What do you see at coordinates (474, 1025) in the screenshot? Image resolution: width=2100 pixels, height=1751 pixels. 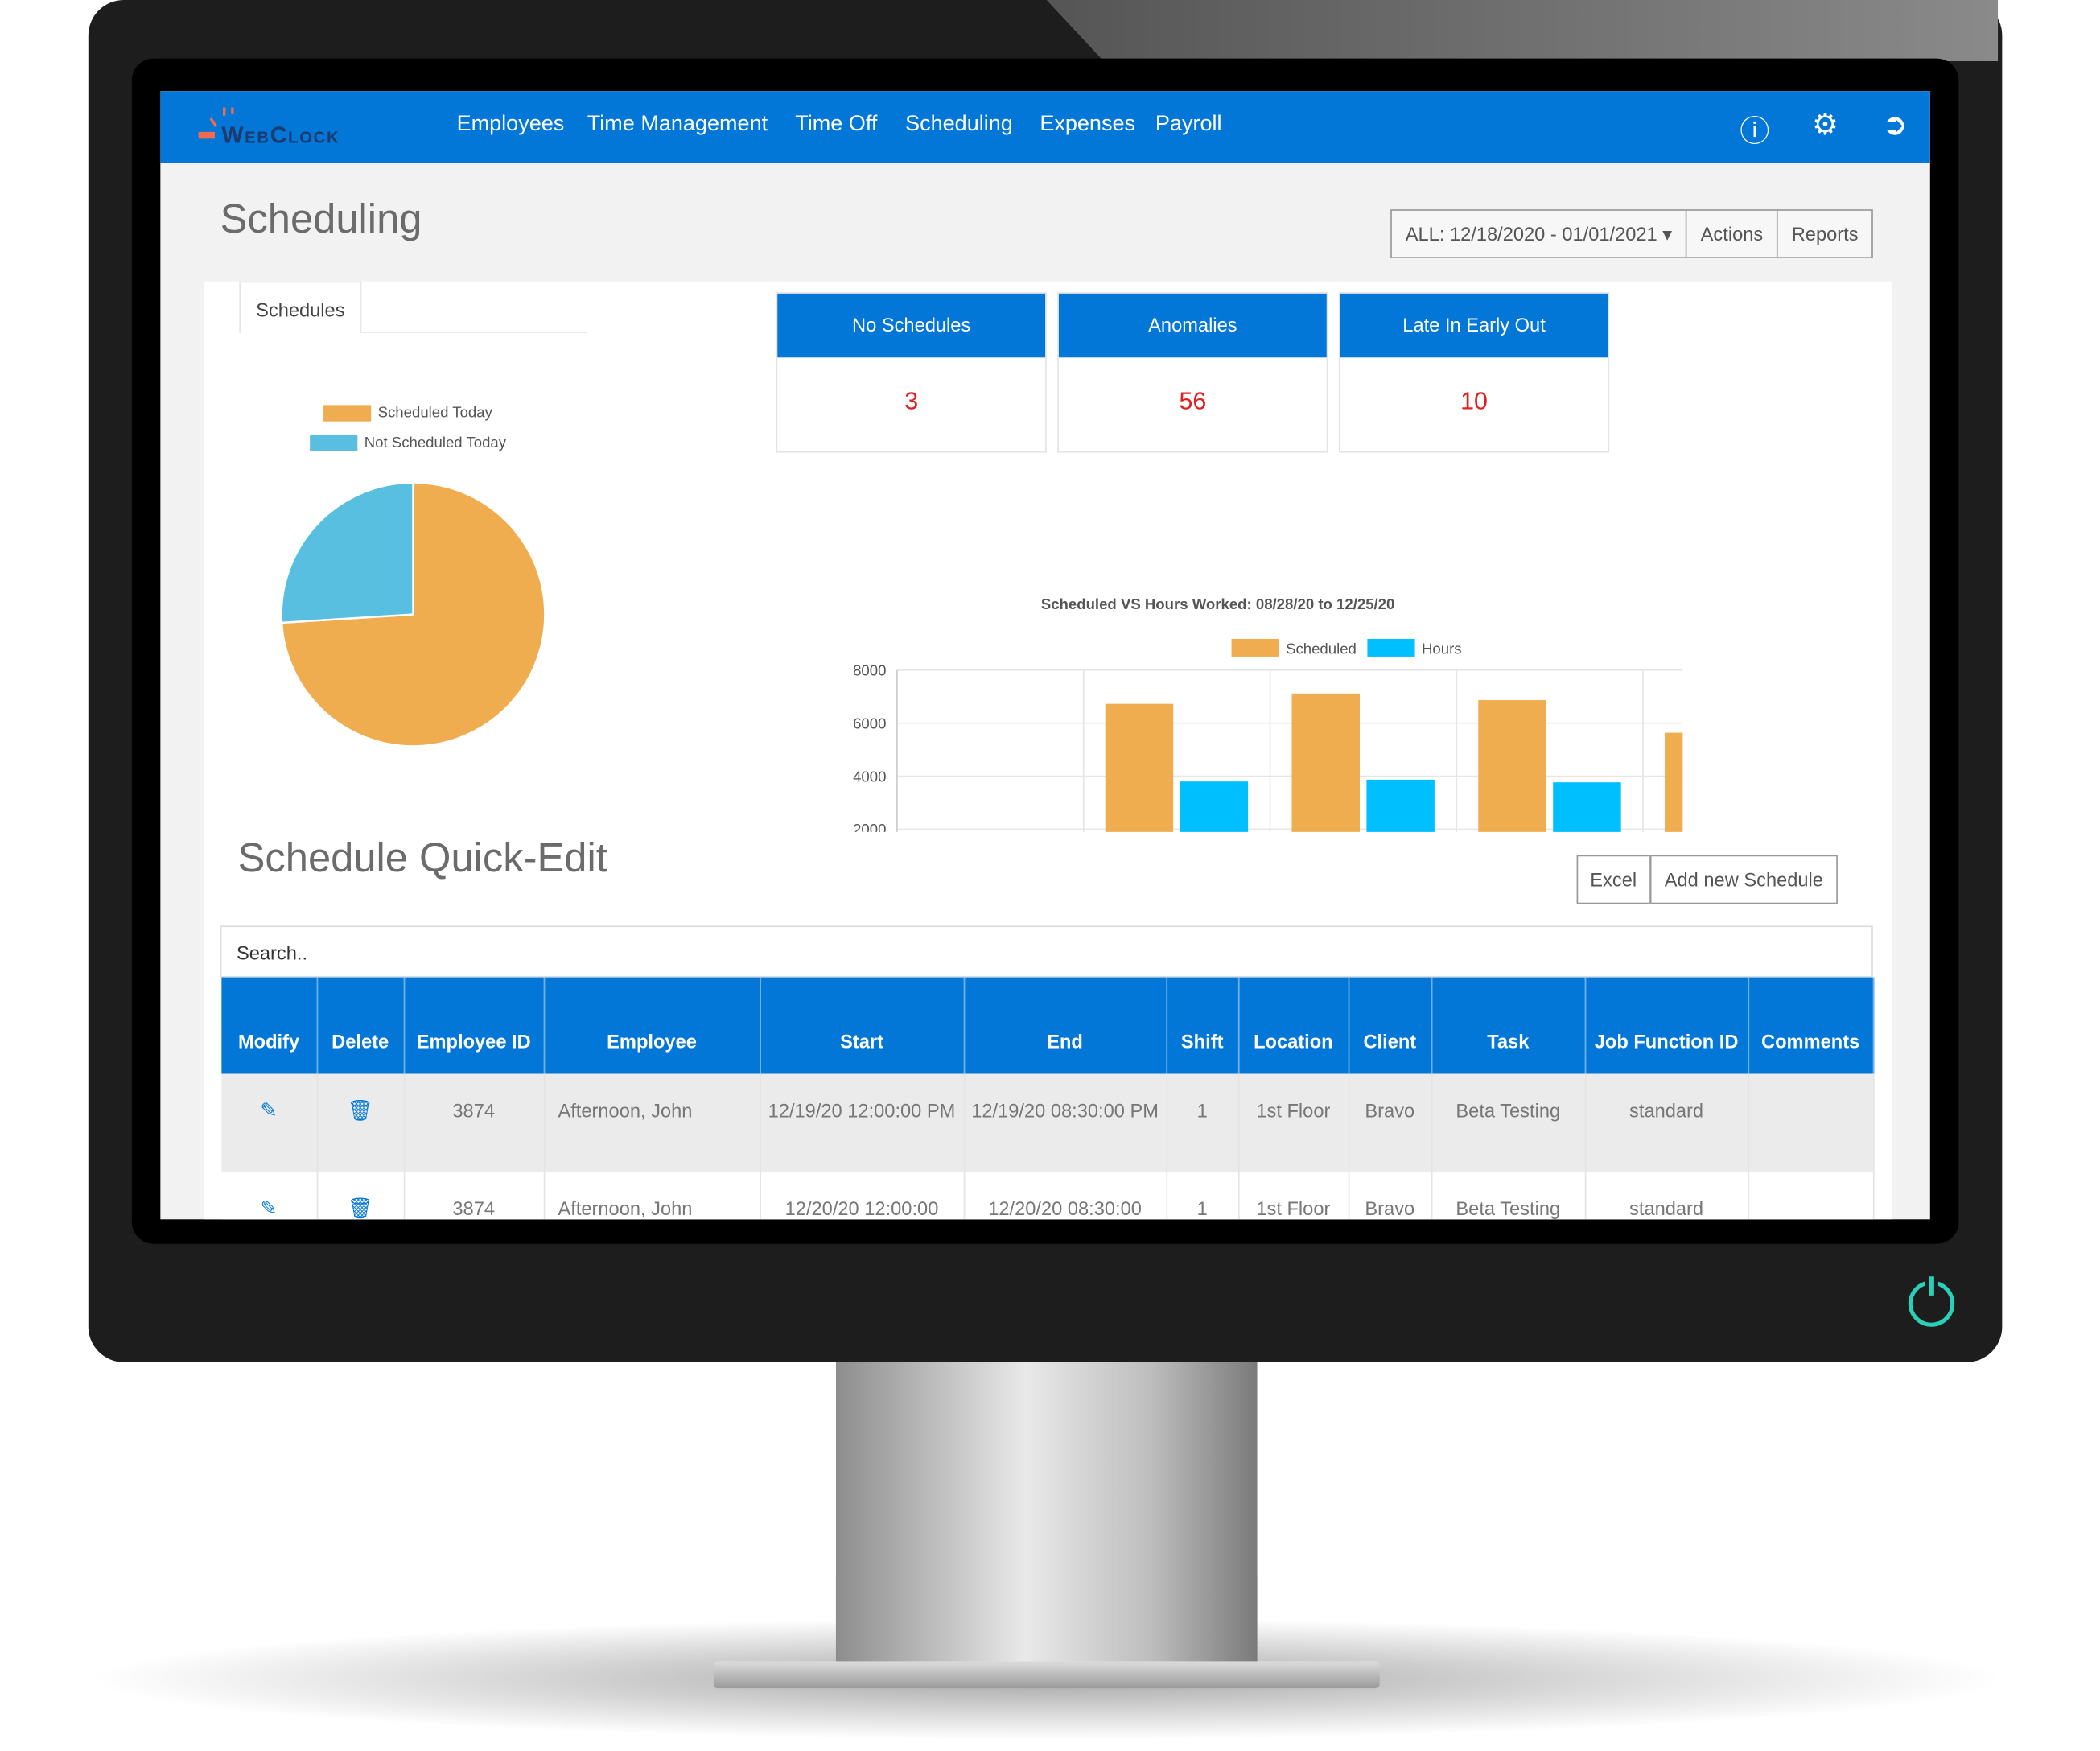 I see `column-header: Employee ID` at bounding box center [474, 1025].